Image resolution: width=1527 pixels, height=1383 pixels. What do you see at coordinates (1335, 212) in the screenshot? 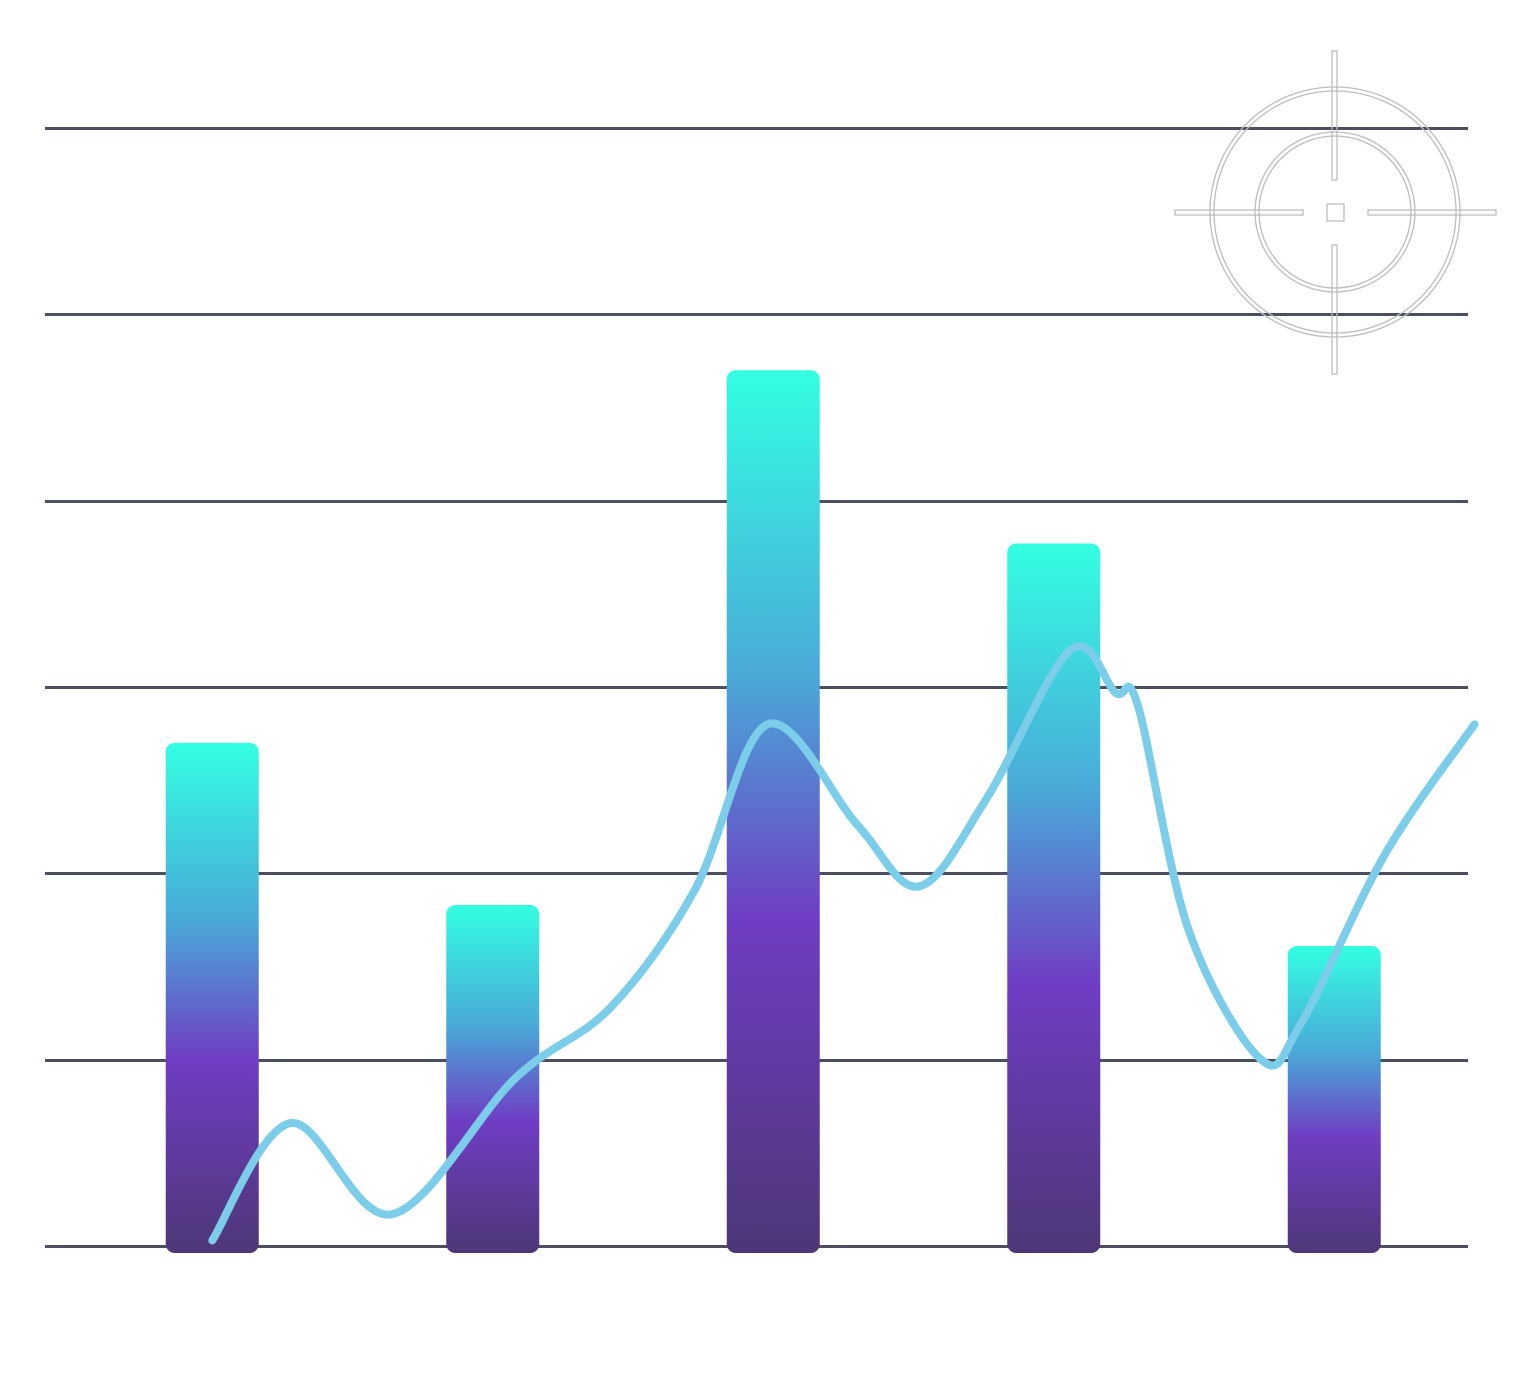
I see `crosshair-icon` at bounding box center [1335, 212].